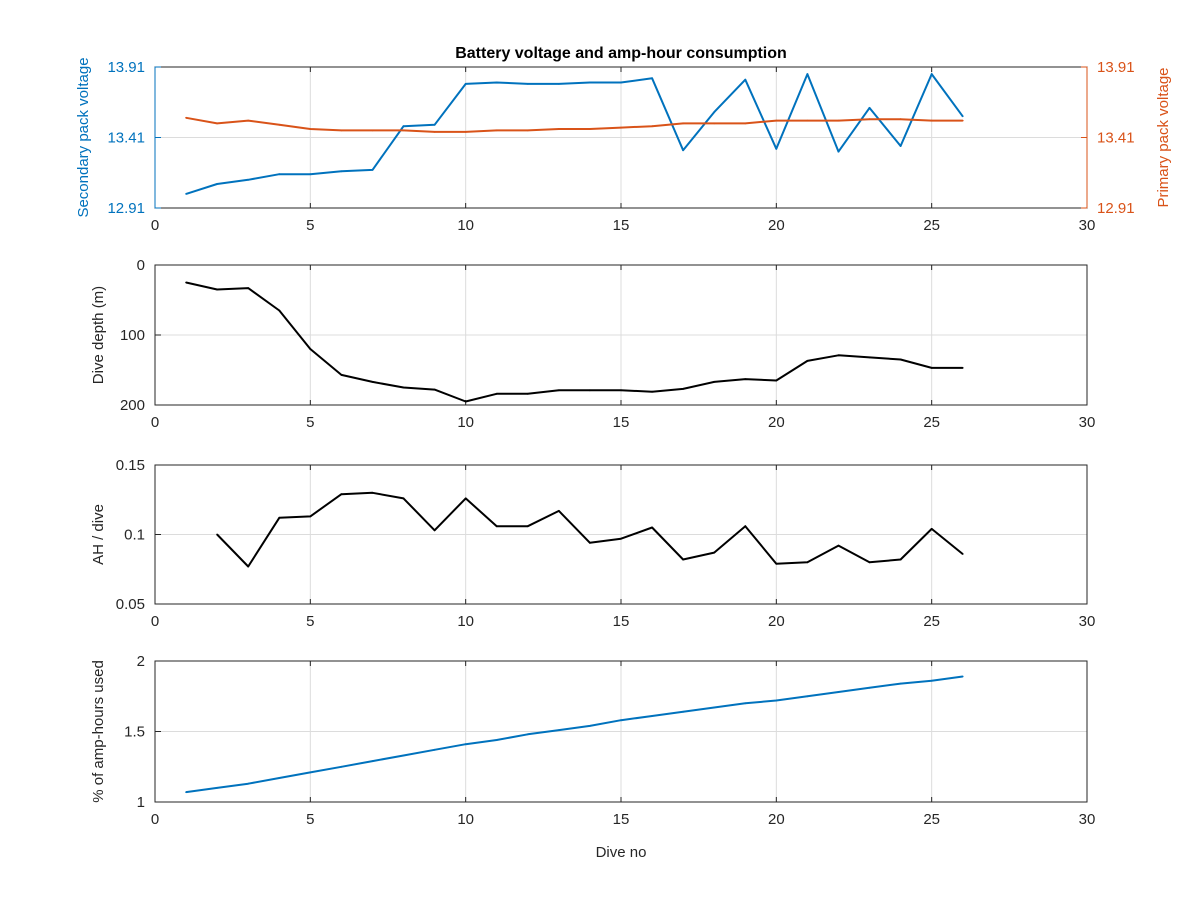  I want to click on y-tick-label: 0.05, so click(130, 604).